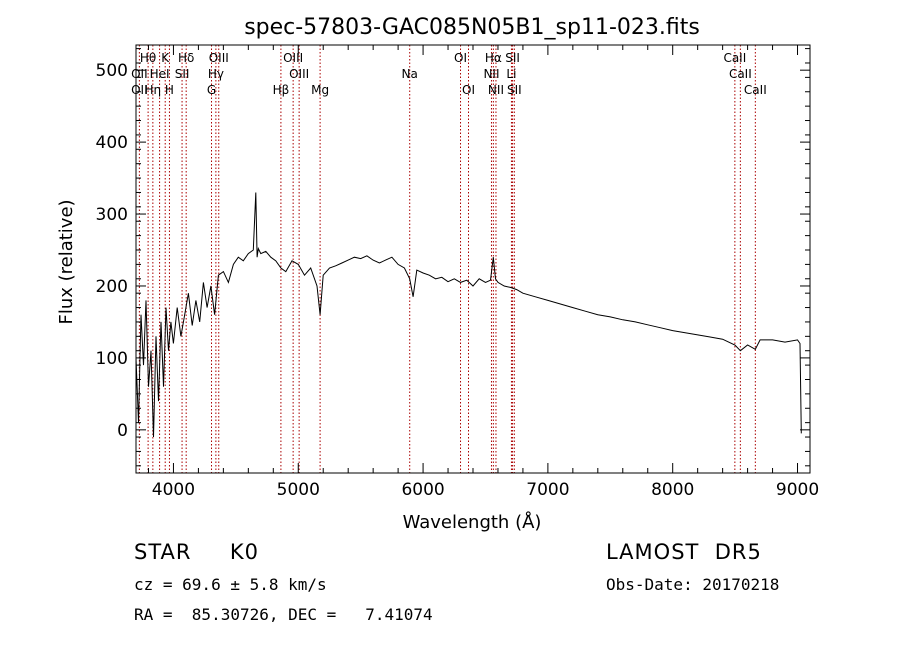 This screenshot has height=649, width=900. I want to click on y-tick-label: 0, so click(122, 431).